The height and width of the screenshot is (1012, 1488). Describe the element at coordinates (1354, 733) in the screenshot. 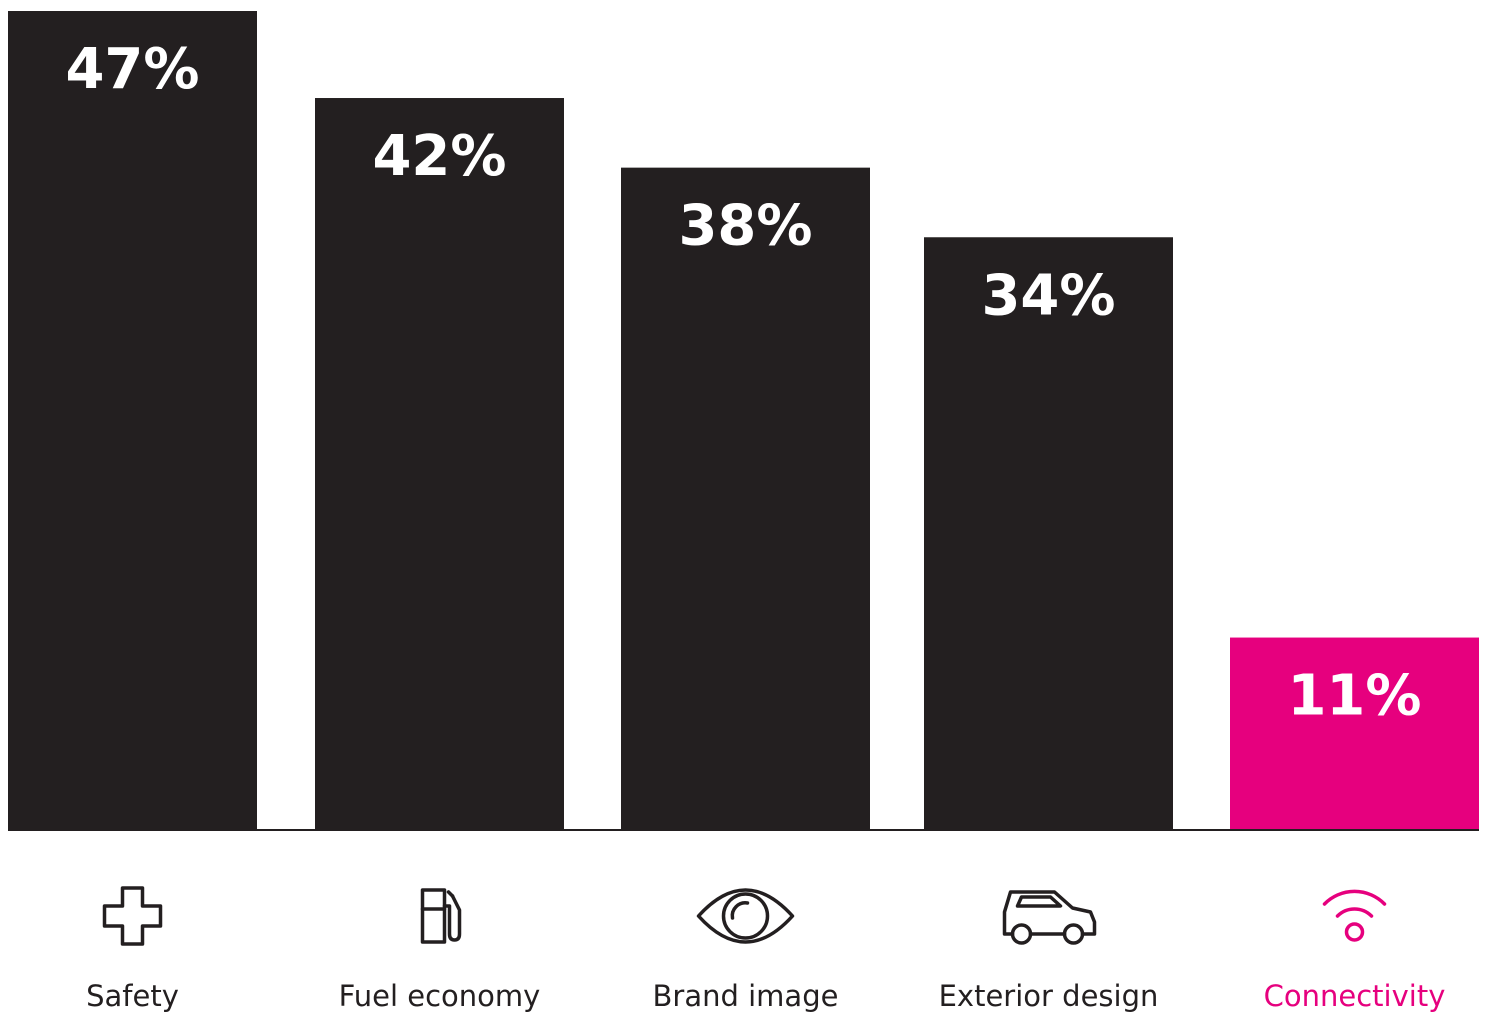

I see `bar-connectivity` at that location.